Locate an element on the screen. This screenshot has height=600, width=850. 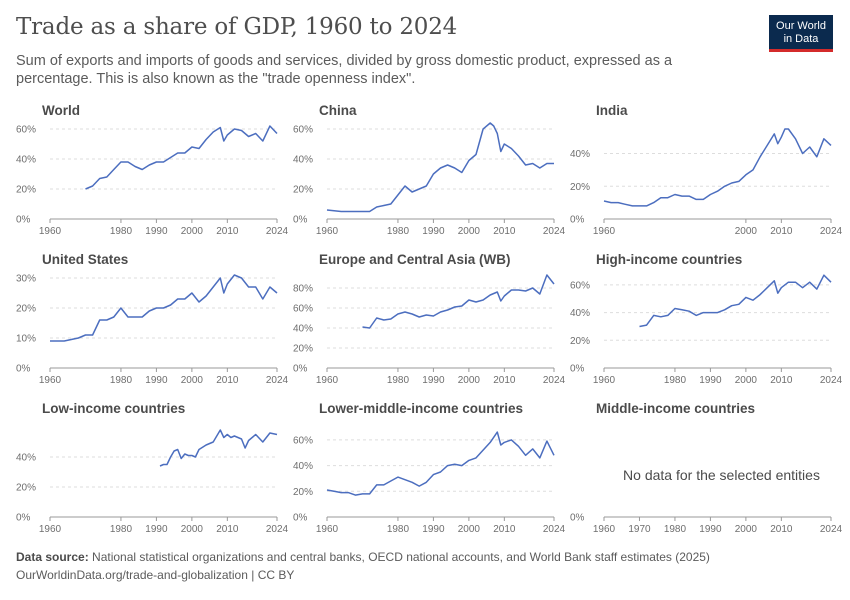
chart-title: Trade as a share of GDP, 1960 to 2024 is located at coordinates (237, 27).